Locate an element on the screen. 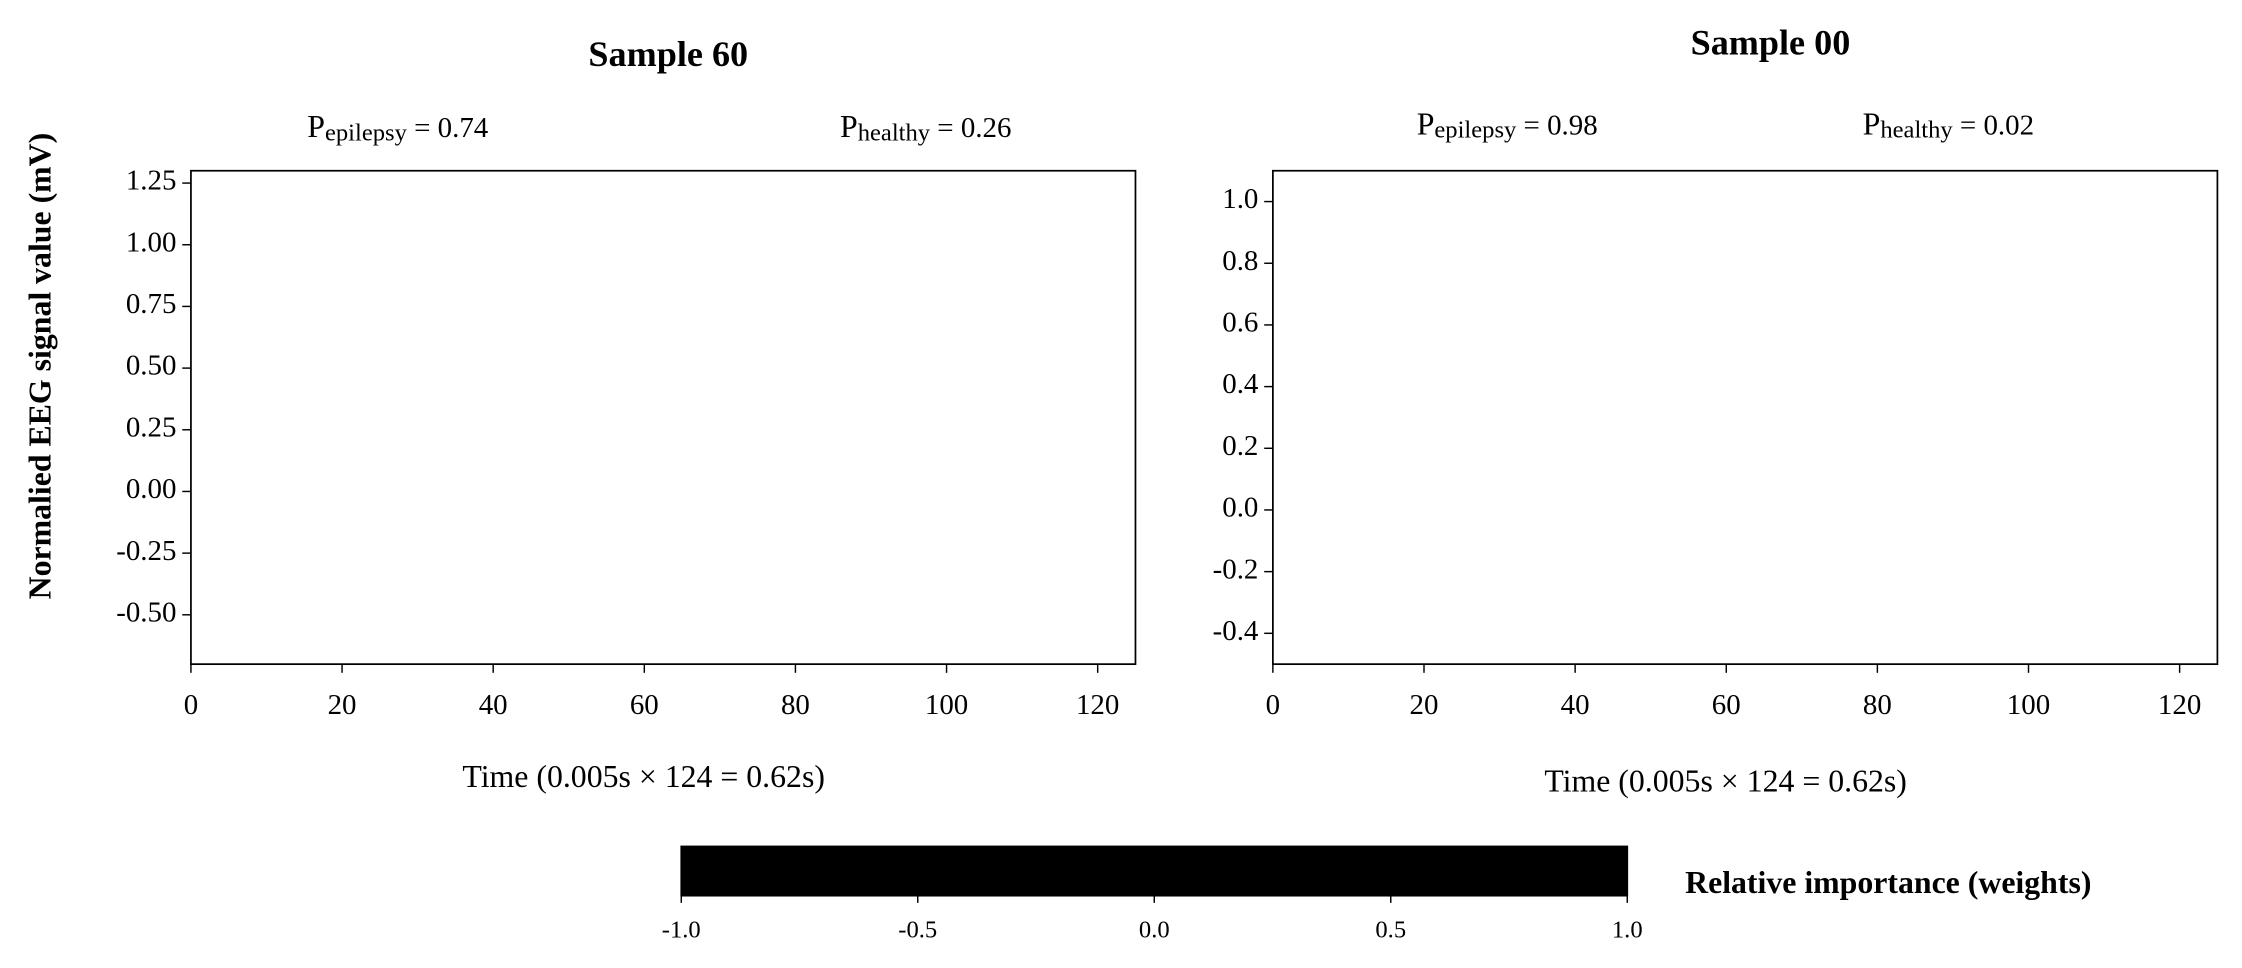 The image size is (2242, 968). annotation-sub: healthy is located at coordinates (894, 132).